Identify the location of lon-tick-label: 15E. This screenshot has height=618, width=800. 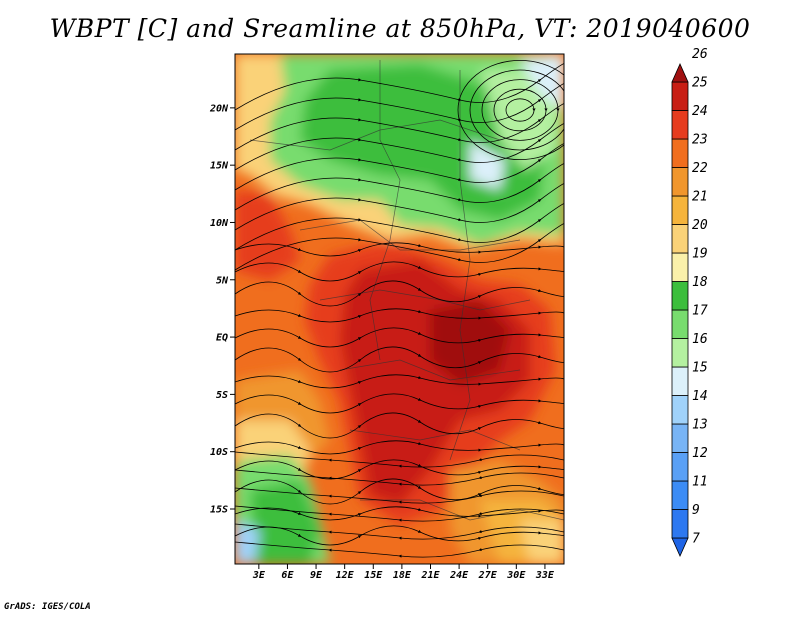
(373, 575).